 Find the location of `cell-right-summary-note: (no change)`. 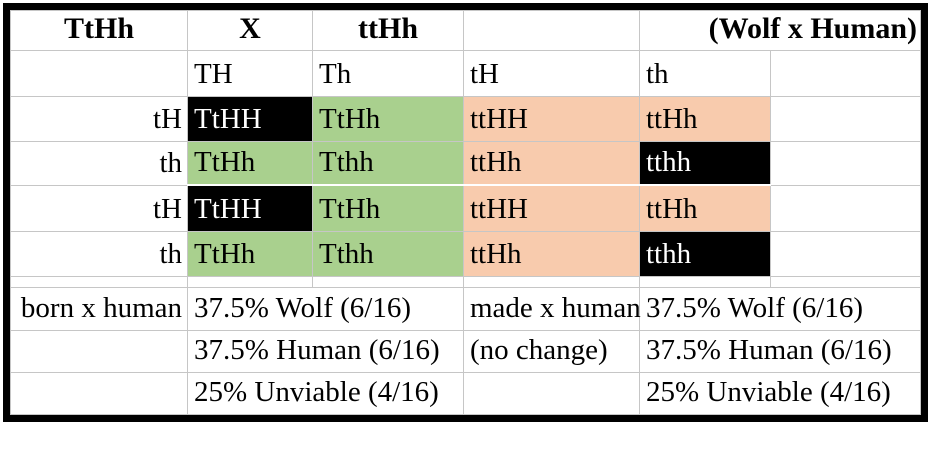

cell-right-summary-note: (no change) is located at coordinates (551, 351).